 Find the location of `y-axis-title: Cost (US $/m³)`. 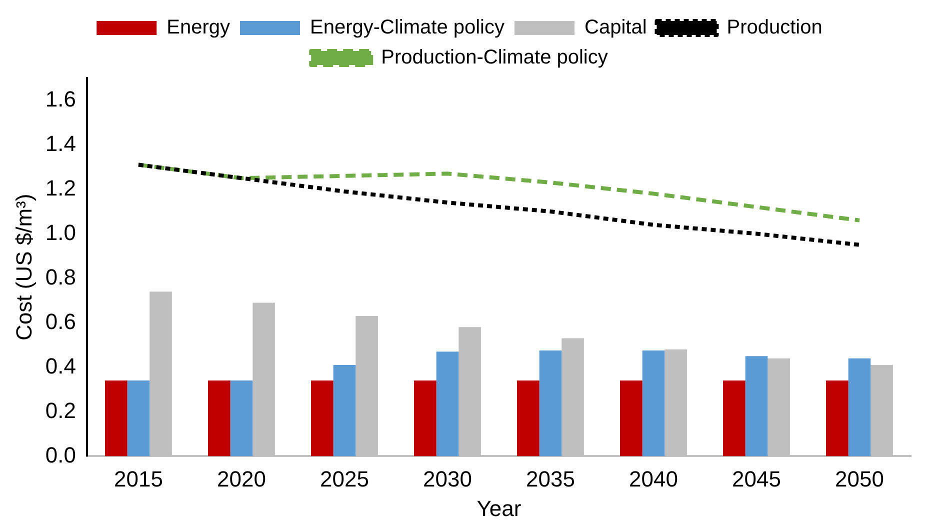

y-axis-title: Cost (US $/m³) is located at coordinates (23, 267).